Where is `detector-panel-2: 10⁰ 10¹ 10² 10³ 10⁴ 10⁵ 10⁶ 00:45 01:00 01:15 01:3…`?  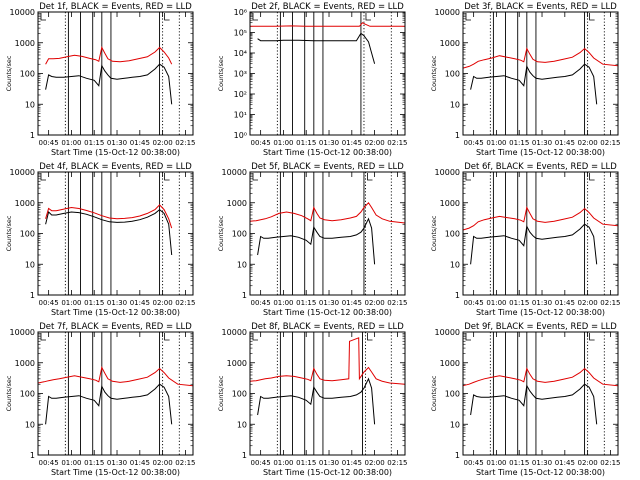
detector-panel-2: 10⁰ 10¹ 10² 10³ 10⁴ 10⁵ 10⁶ 00:45 01:00 01:15 01:3… is located at coordinates (312, 79).